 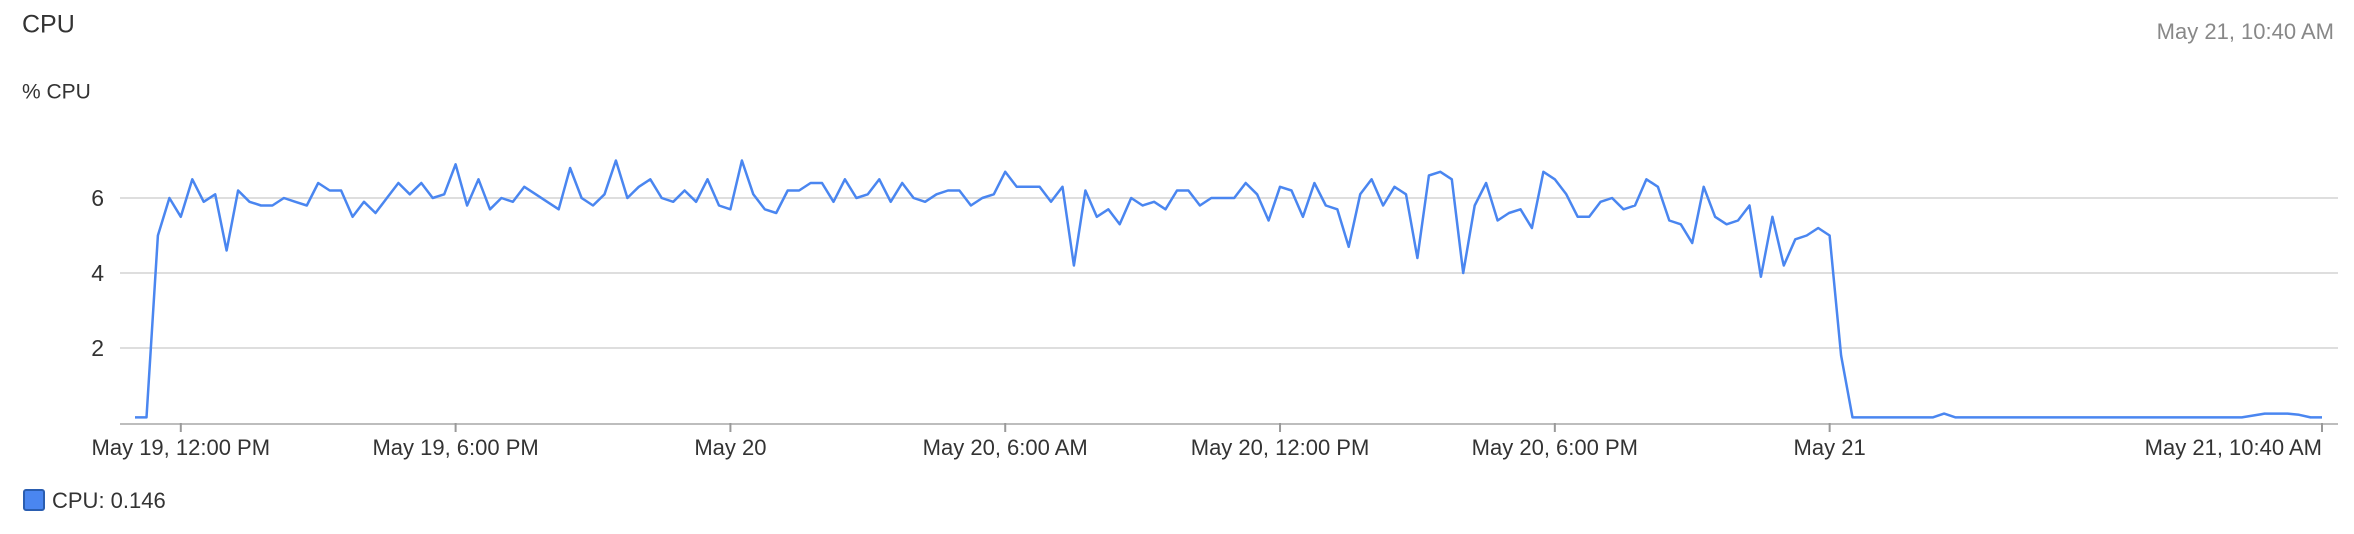 What do you see at coordinates (2233, 447) in the screenshot?
I see `x-tick-label: May 21, 10:40 AM` at bounding box center [2233, 447].